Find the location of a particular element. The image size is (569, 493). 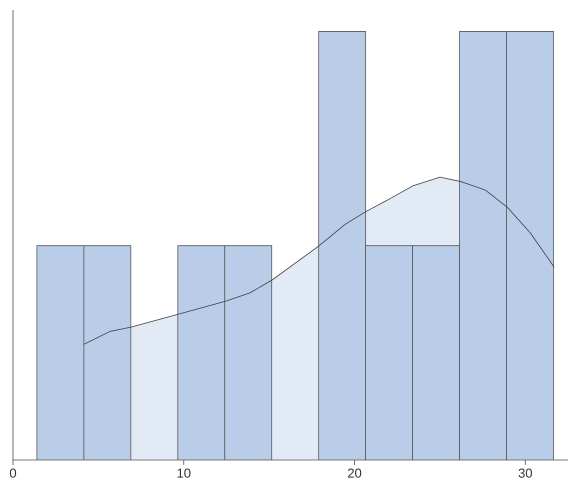

x-tick-label: 20 is located at coordinates (355, 473).